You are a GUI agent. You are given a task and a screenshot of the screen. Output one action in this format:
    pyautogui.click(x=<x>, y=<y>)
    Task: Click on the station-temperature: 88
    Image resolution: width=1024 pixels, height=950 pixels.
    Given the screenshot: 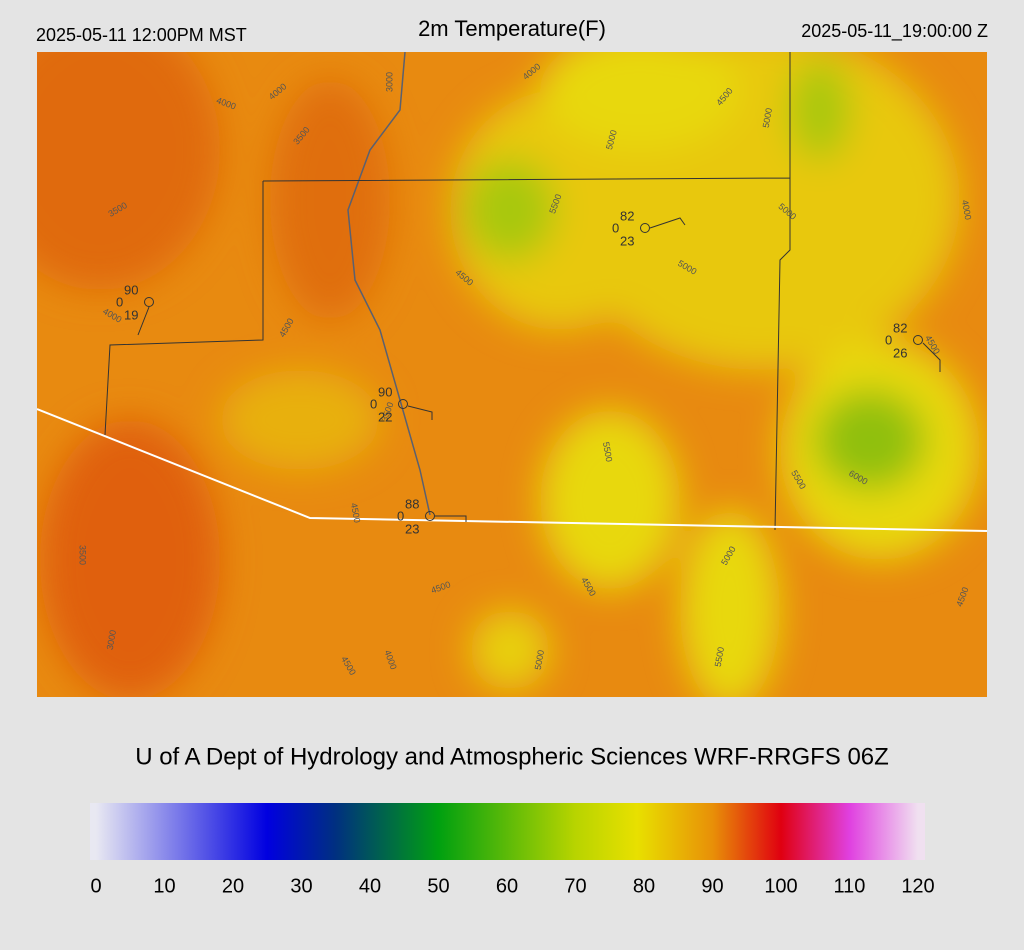 What is the action you would take?
    pyautogui.click(x=412, y=503)
    